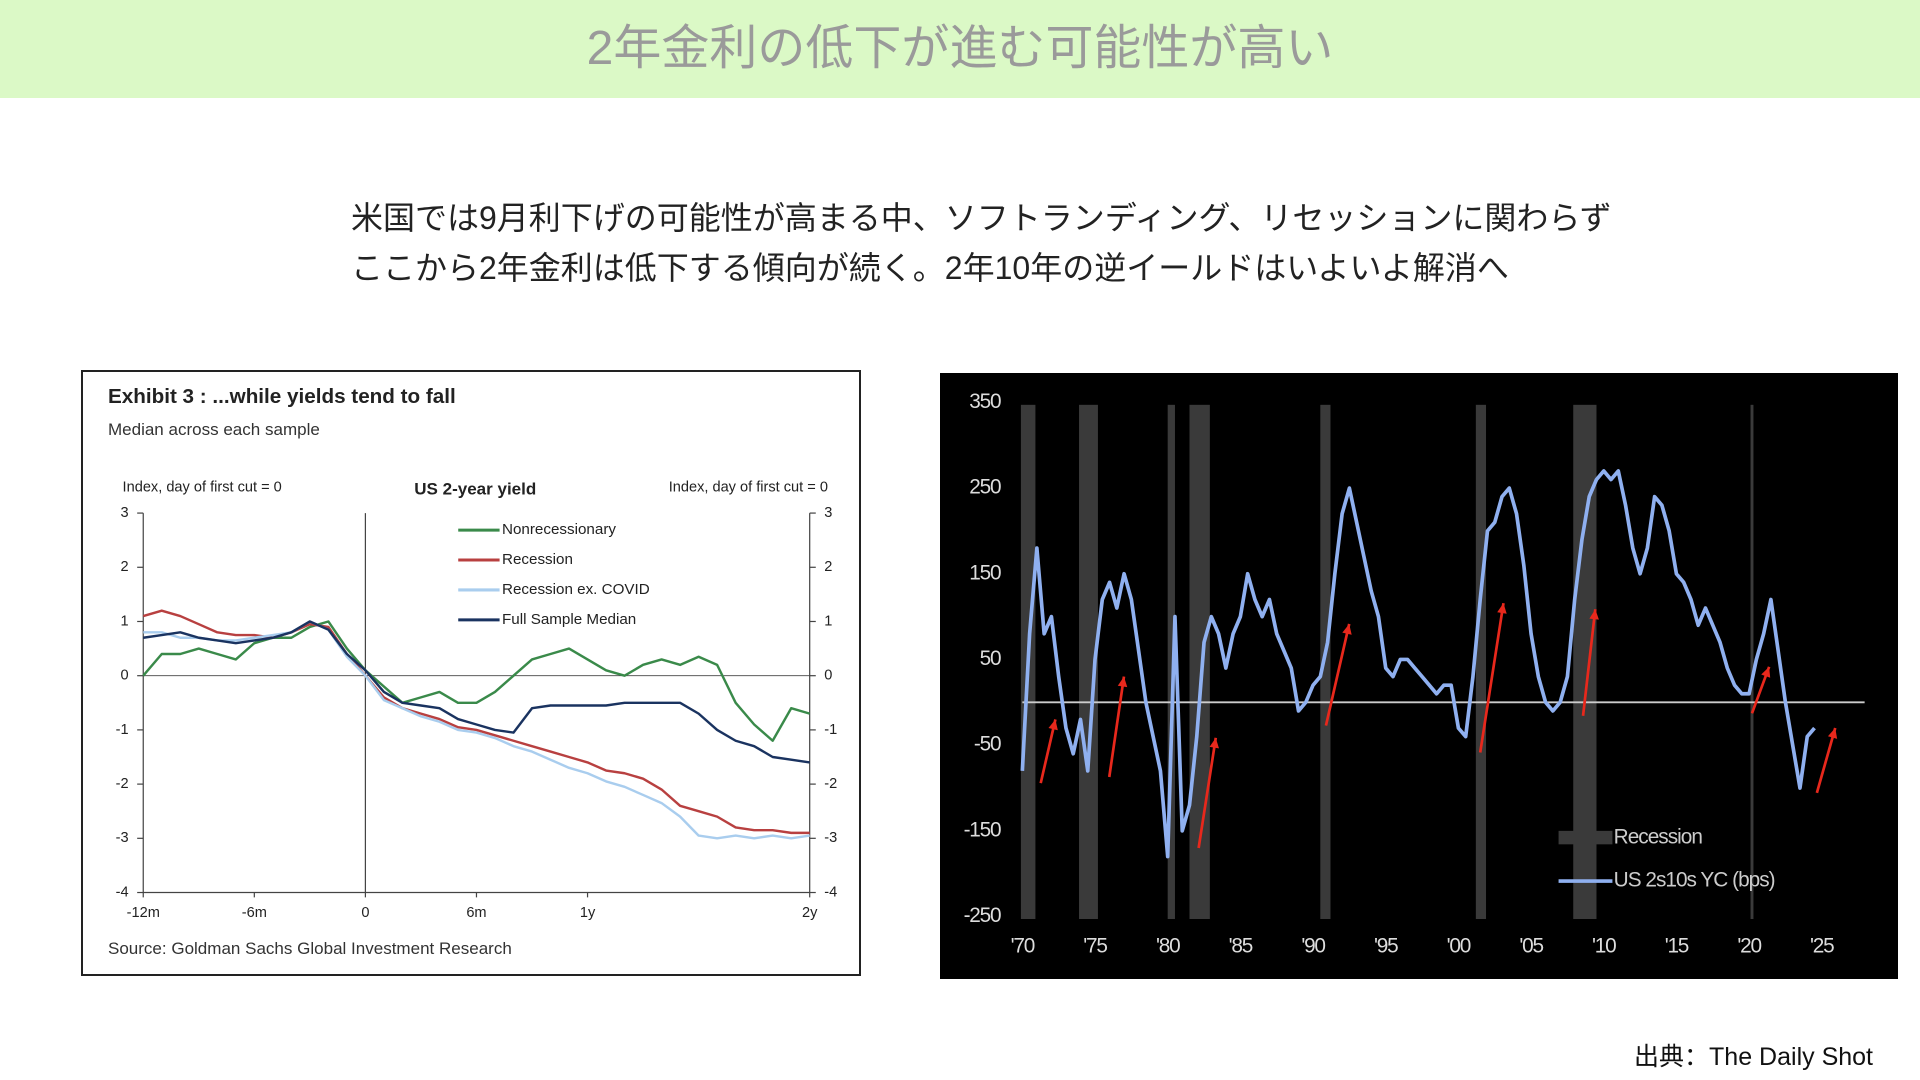 The width and height of the screenshot is (1920, 1080). I want to click on x-tick-label: '85, so click(1241, 946).